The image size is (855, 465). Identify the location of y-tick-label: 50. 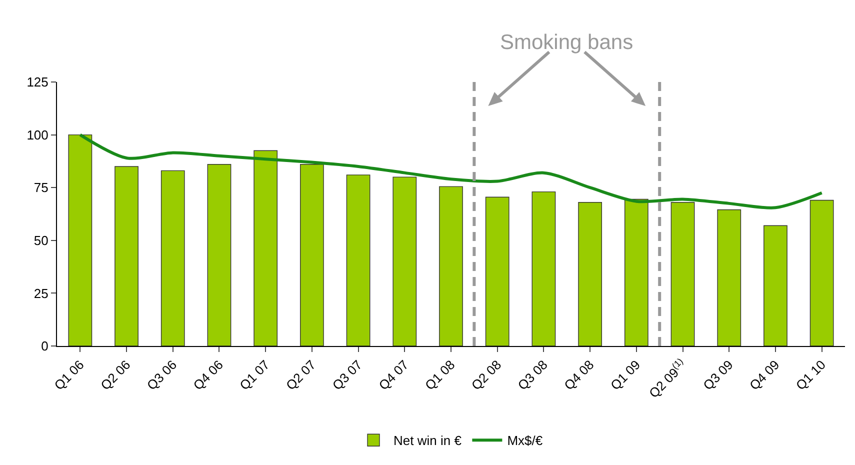
(41, 240).